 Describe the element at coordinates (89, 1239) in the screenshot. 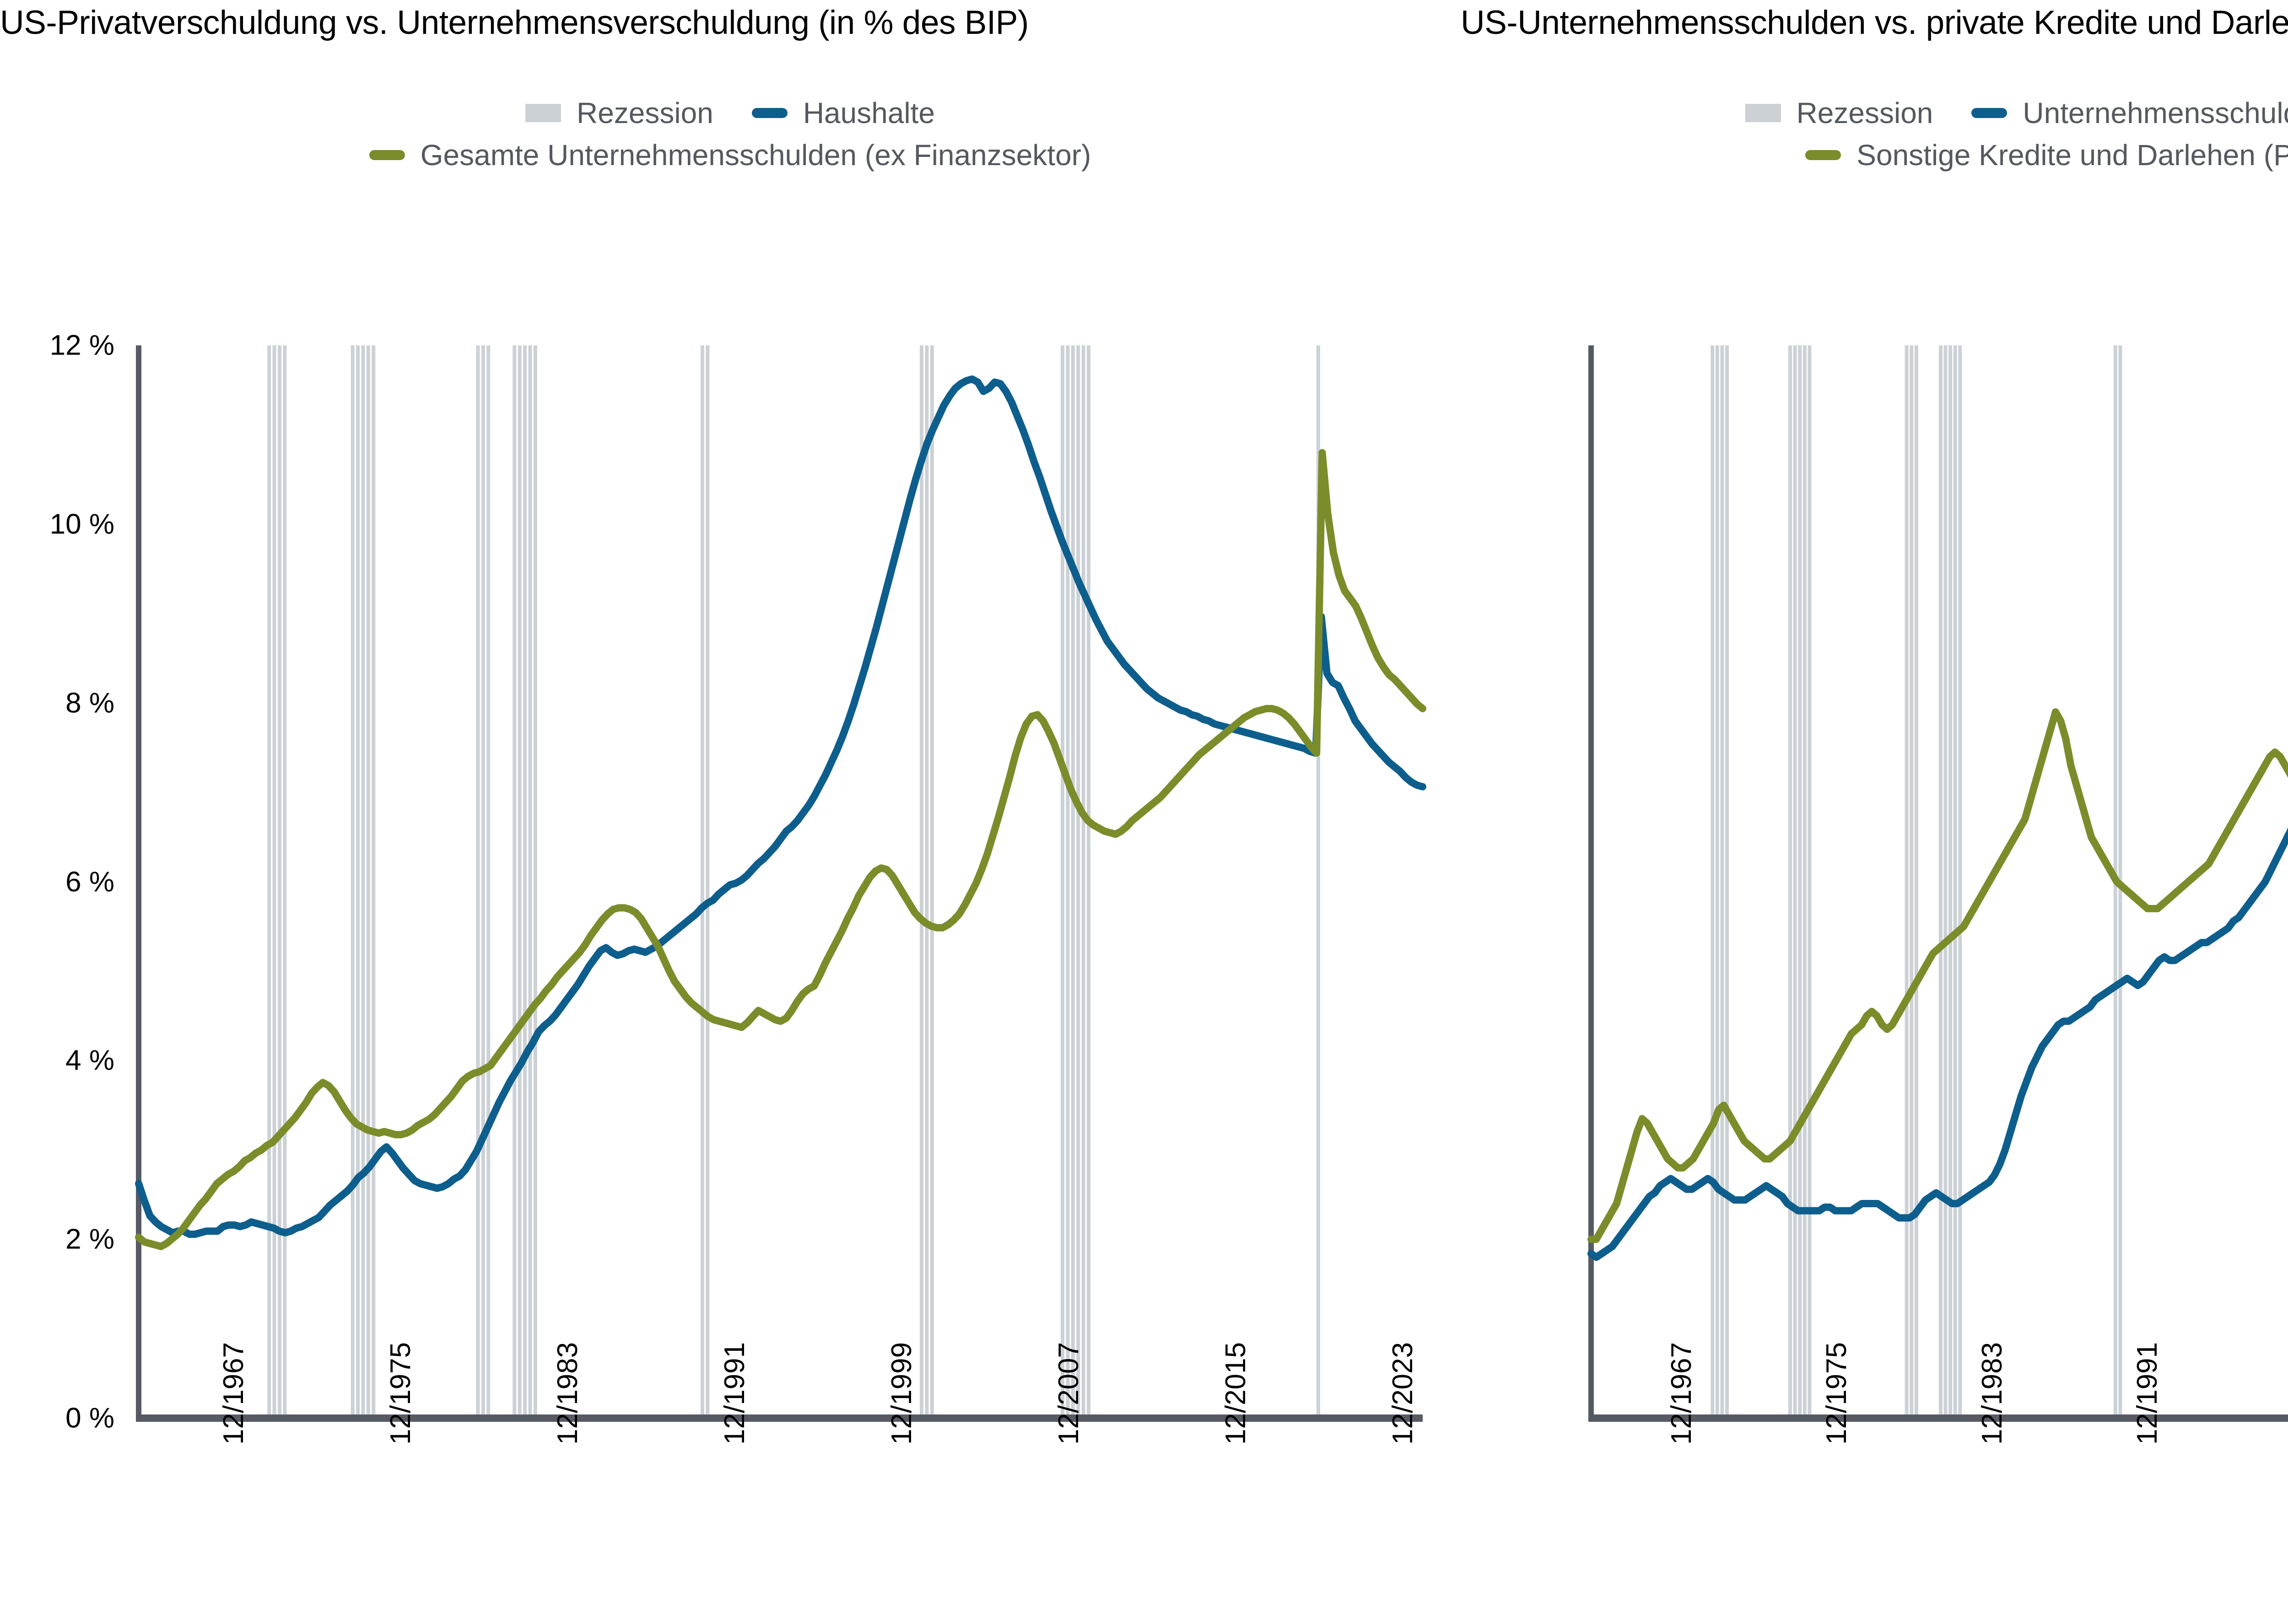

I see `y-tick-label: 2 %` at that location.